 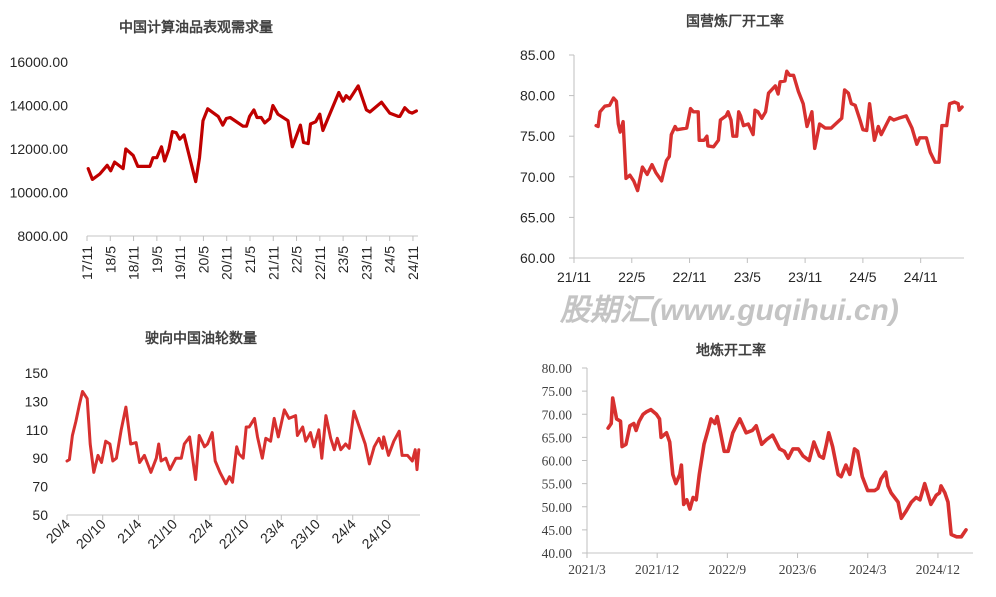 What do you see at coordinates (196, 27) in the screenshot?
I see `chart1-title: 中国计算油品表观需求量` at bounding box center [196, 27].